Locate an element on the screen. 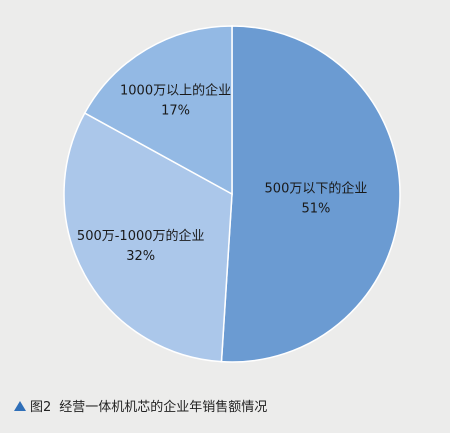  figure-caption: 图2 经营一体机机芯的企业年销售额情况 is located at coordinates (140, 405).